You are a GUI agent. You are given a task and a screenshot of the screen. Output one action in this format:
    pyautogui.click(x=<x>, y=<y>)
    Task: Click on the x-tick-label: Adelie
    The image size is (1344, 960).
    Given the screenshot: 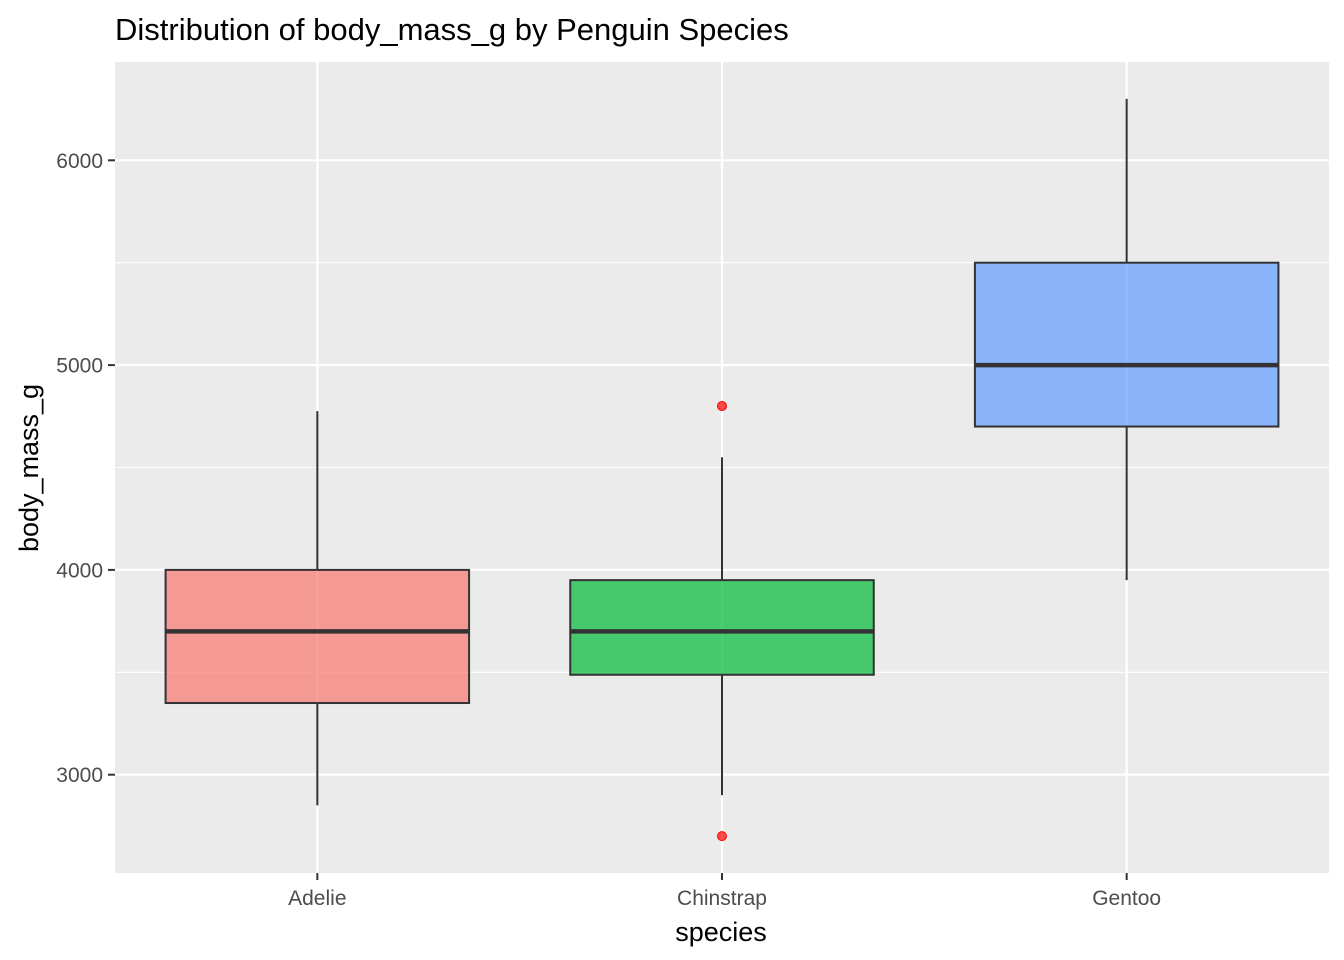 What is the action you would take?
    pyautogui.click(x=317, y=898)
    